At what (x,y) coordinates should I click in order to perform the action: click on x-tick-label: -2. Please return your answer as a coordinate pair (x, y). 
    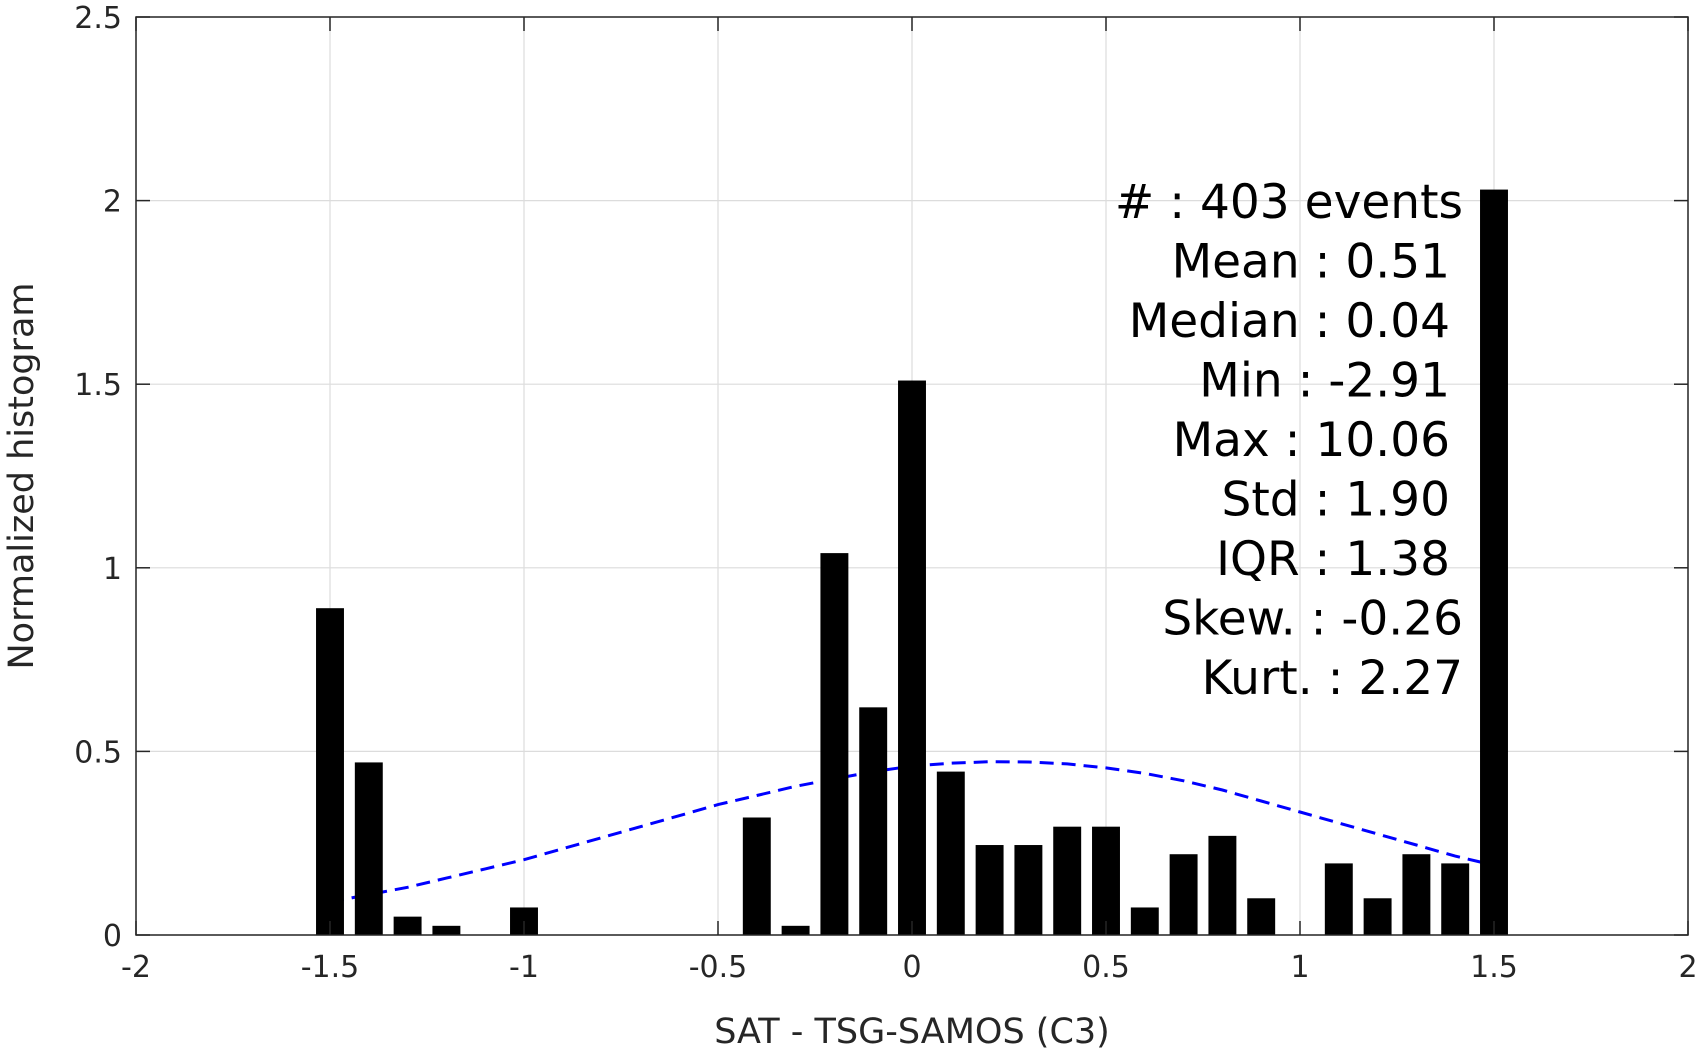
    Looking at the image, I should click on (136, 967).